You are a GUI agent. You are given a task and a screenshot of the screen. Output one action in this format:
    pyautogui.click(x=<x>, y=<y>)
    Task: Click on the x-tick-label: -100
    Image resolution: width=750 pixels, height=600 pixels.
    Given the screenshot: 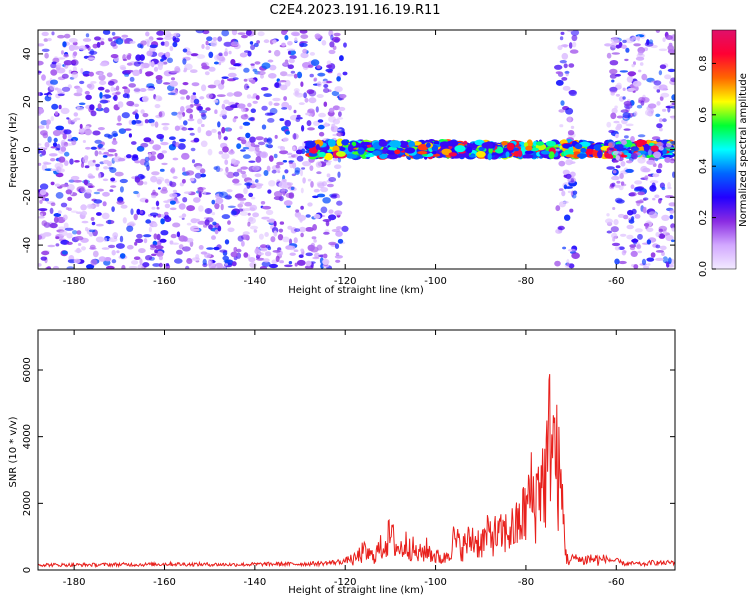 What is the action you would take?
    pyautogui.click(x=435, y=582)
    